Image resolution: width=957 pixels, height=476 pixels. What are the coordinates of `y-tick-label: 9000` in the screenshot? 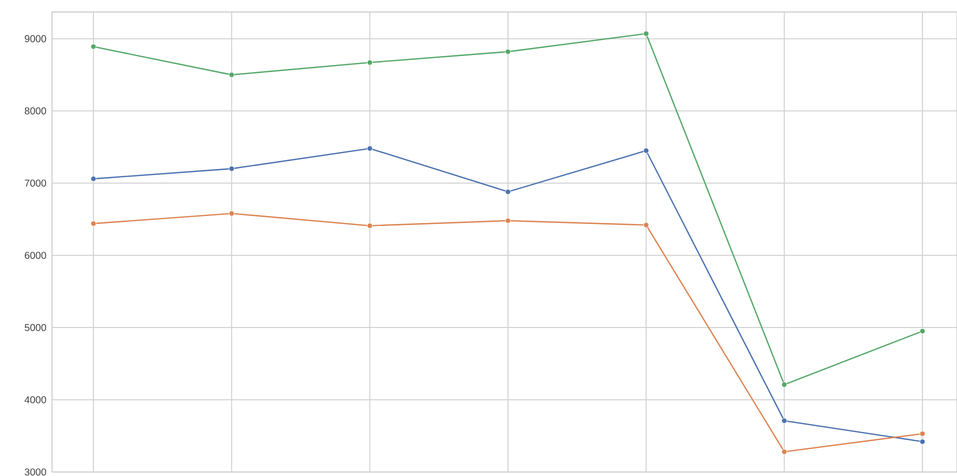 It's located at (35, 38).